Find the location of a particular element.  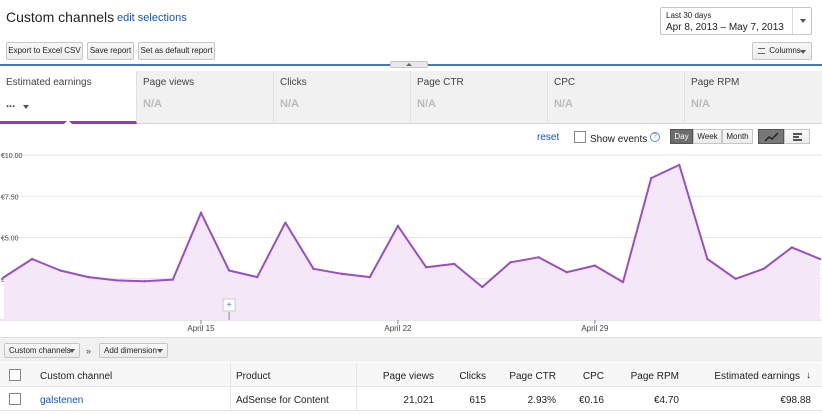

line-chart-view-button is located at coordinates (771, 136).